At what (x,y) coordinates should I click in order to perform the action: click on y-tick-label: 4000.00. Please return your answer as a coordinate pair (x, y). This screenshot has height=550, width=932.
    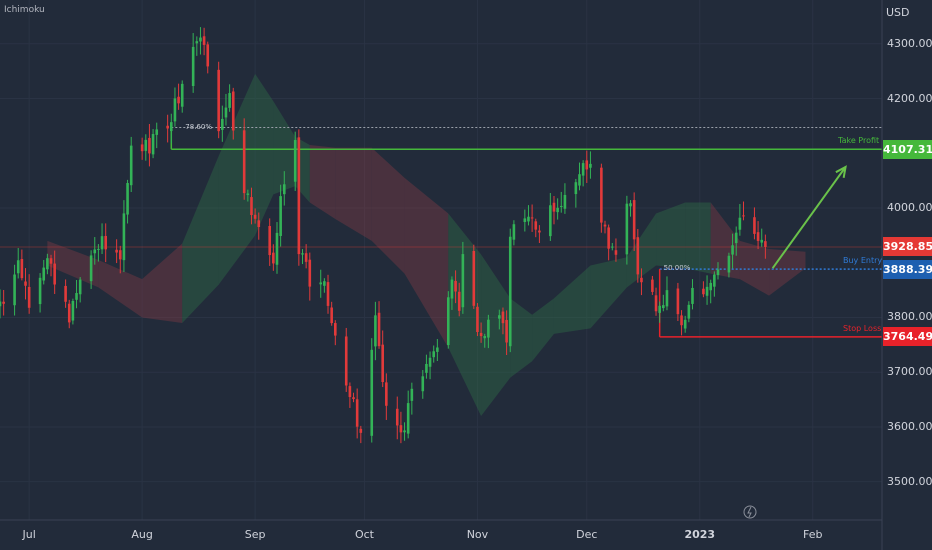
    Looking at the image, I should click on (909, 207).